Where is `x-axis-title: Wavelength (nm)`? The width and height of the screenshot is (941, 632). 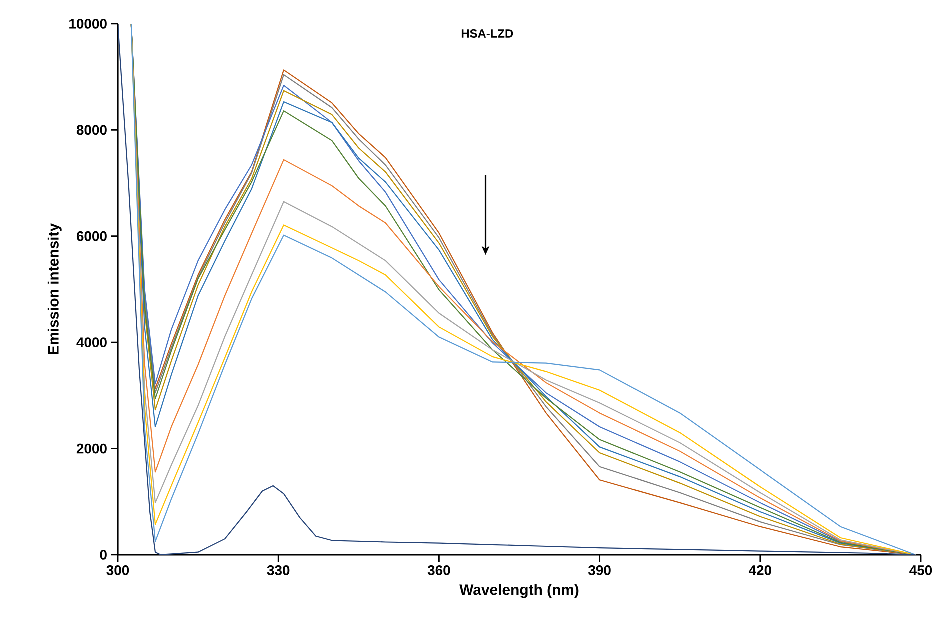
x-axis-title: Wavelength (nm) is located at coordinates (519, 591).